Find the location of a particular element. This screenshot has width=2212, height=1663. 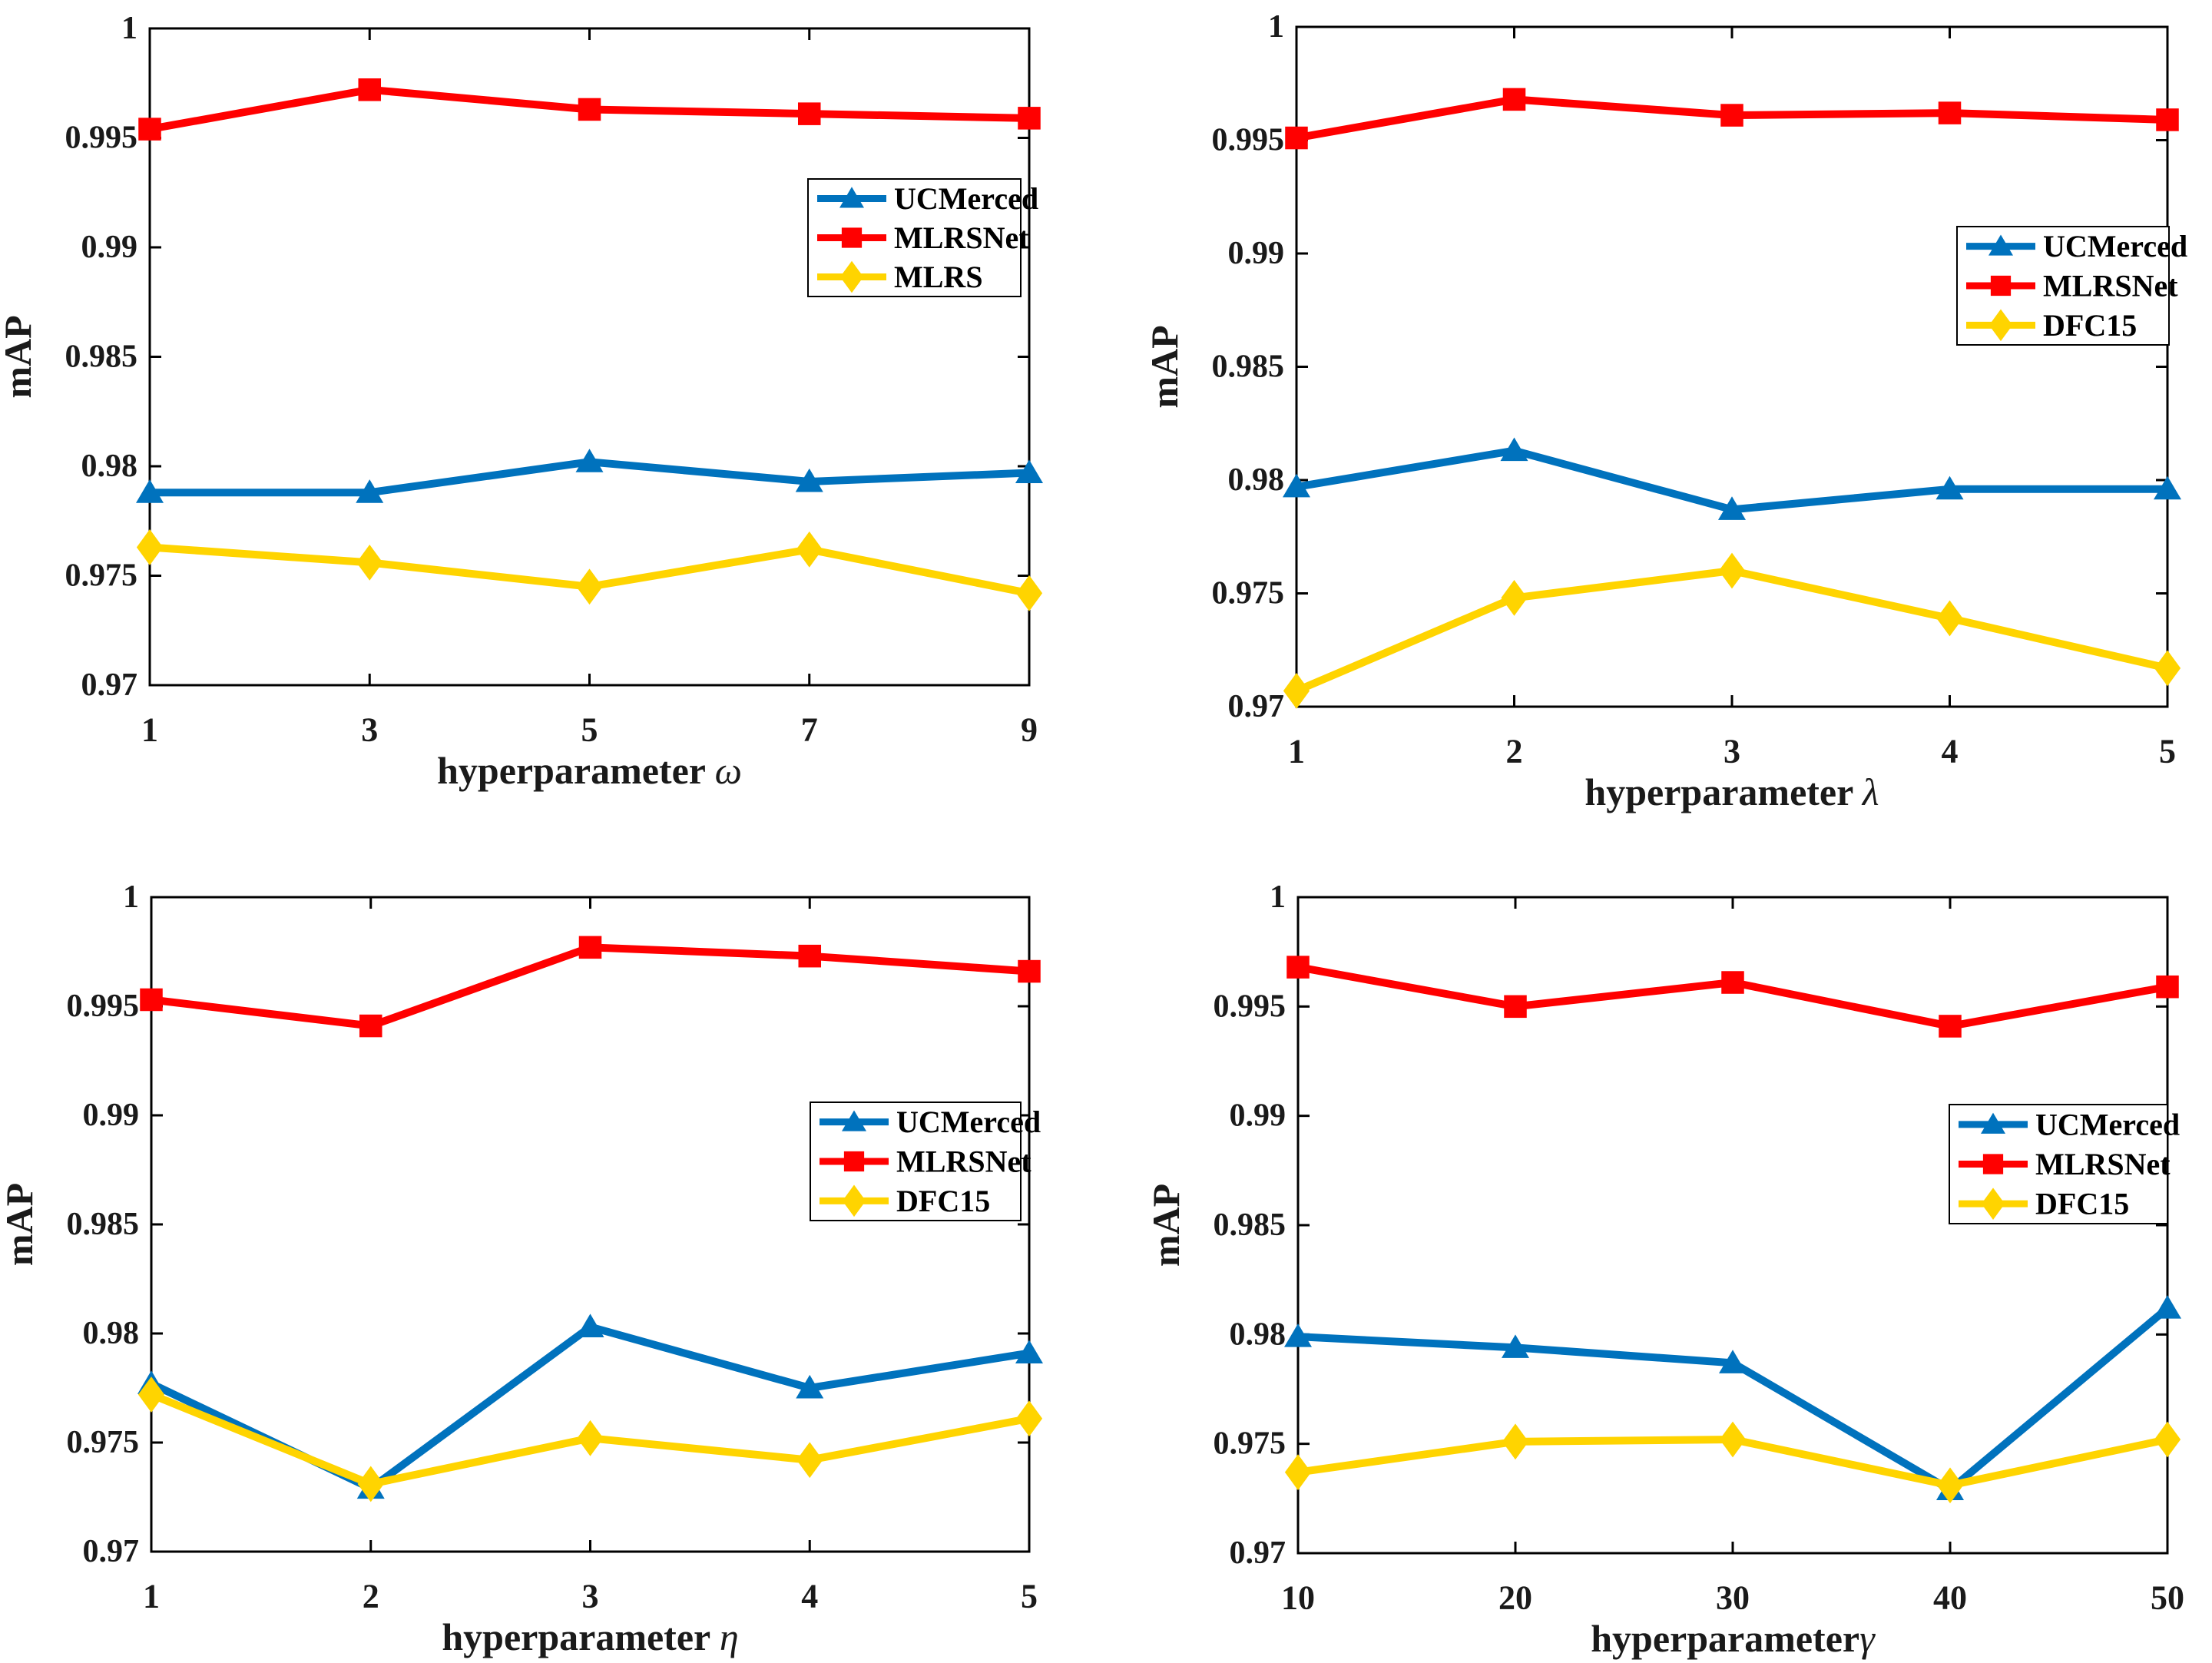

x-axis-label-symbol: η is located at coordinates (730, 1636).